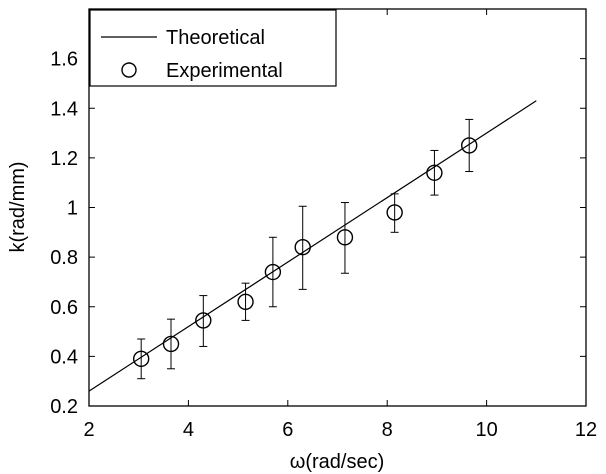 The image size is (606, 474). What do you see at coordinates (64, 159) in the screenshot?
I see `y-tick-label: 1.2` at bounding box center [64, 159].